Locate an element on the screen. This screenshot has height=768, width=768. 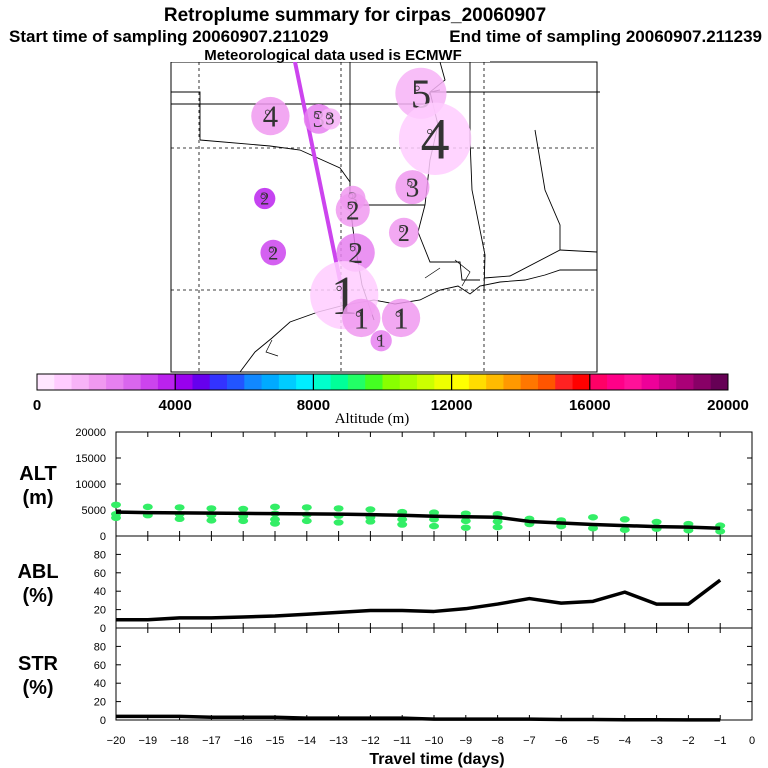
border-ms-al is located at coordinates (477, 176).